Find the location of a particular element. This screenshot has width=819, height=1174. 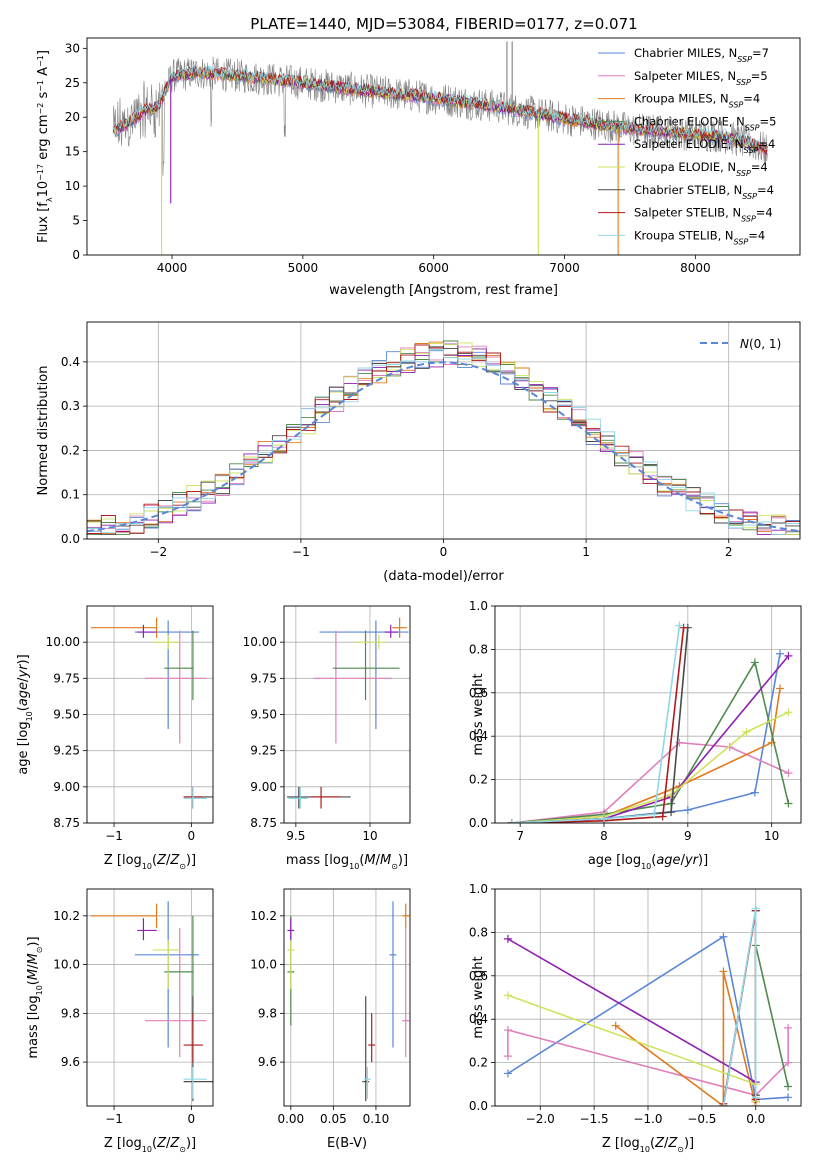

label-part: yr is located at coordinates (692, 860).